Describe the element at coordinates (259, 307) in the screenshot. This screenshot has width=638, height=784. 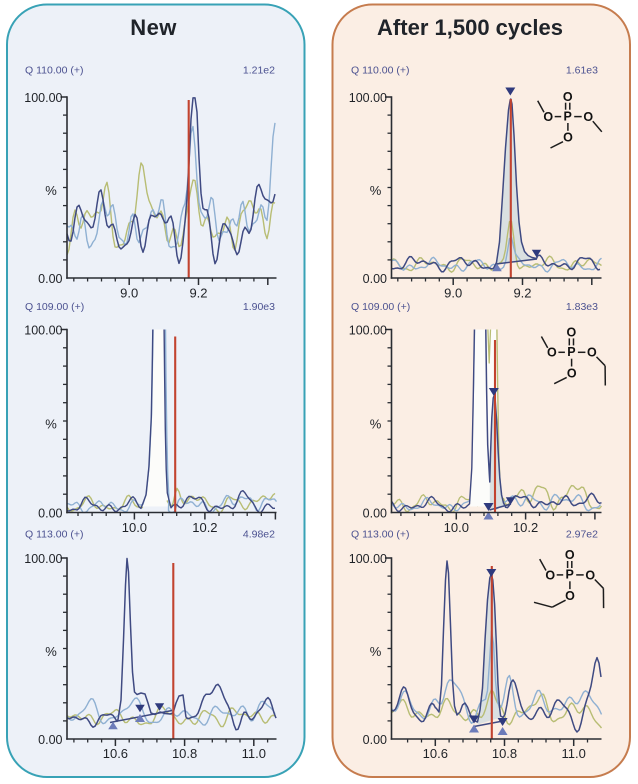
I see `svg-text: 1.90e3` at that location.